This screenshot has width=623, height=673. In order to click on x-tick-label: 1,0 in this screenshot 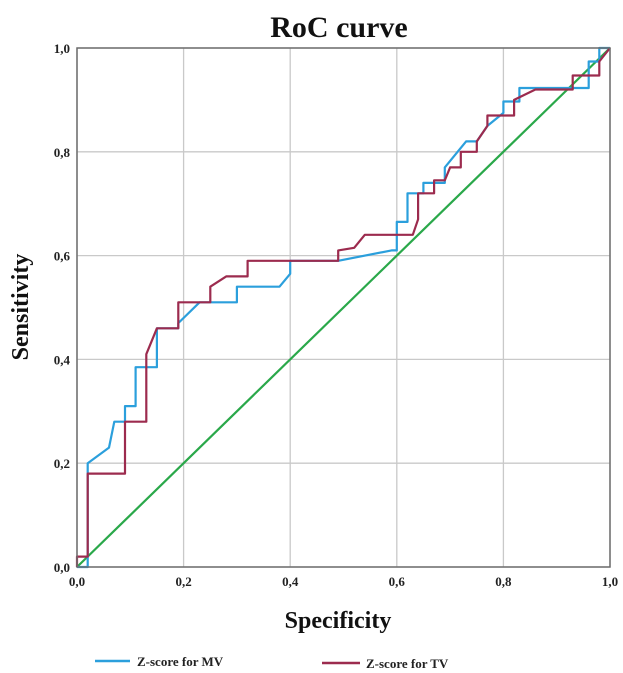, I will do `click(610, 581)`.